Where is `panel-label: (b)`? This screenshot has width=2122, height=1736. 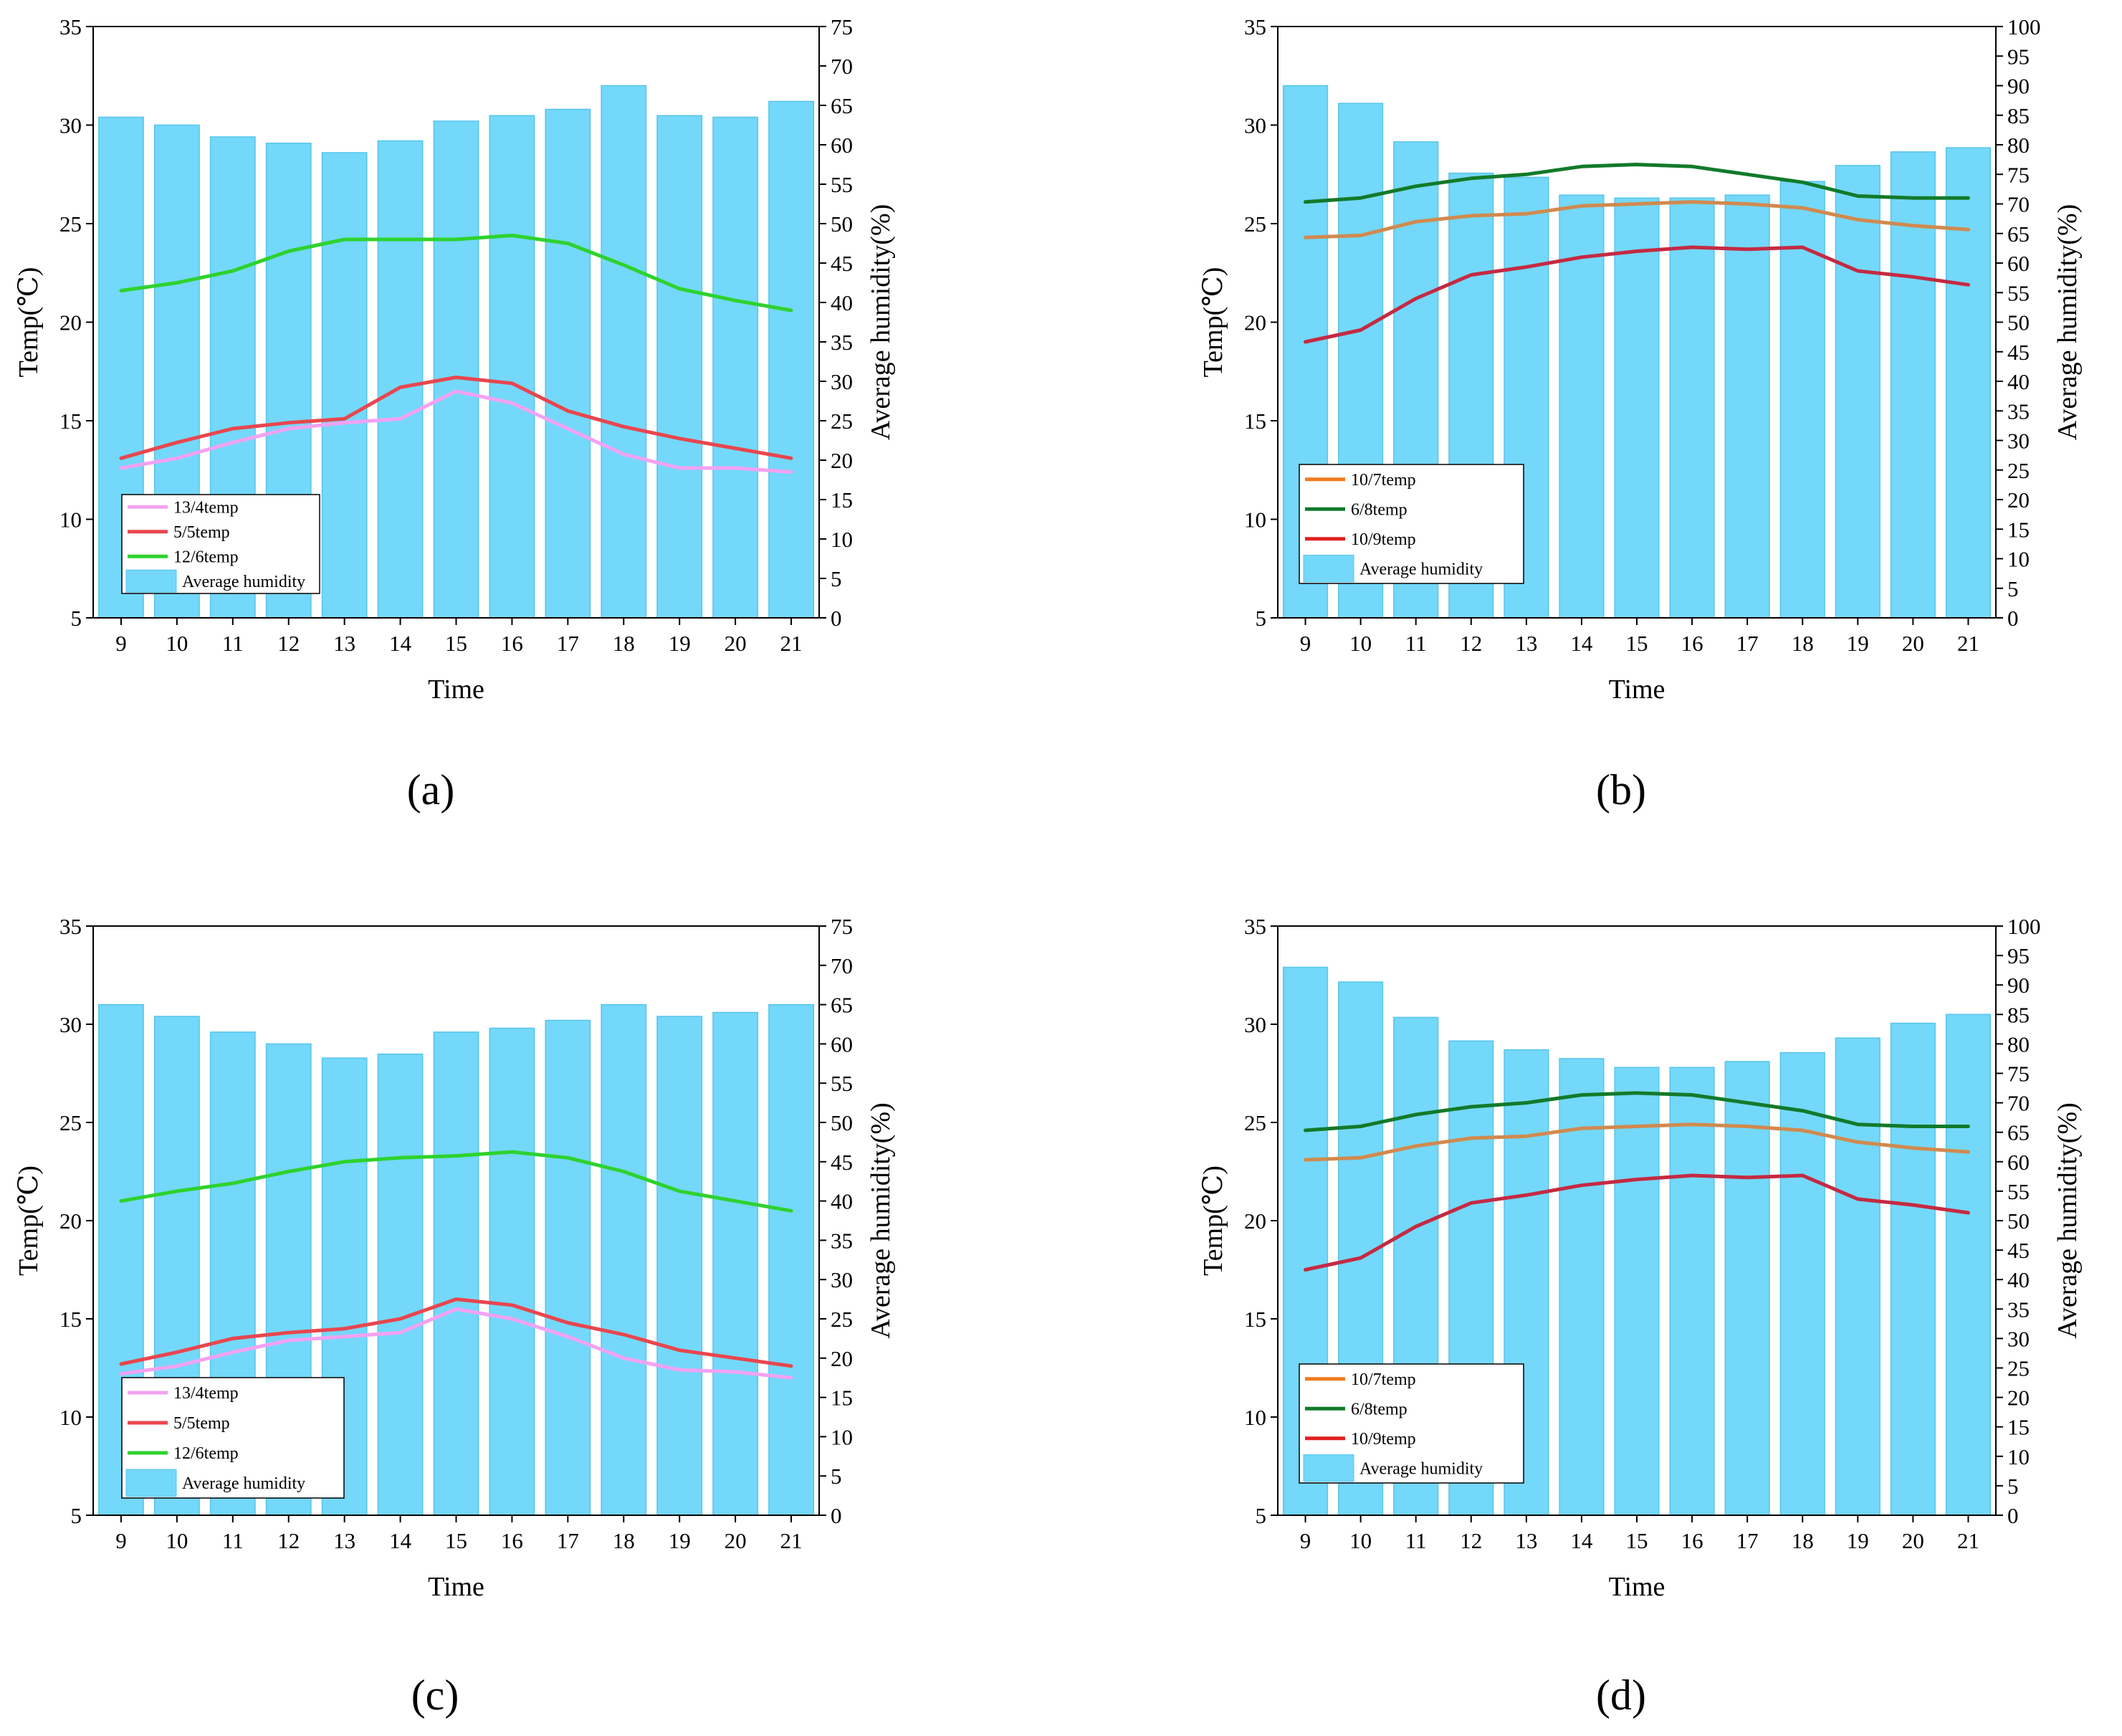 panel-label: (b) is located at coordinates (1621, 790).